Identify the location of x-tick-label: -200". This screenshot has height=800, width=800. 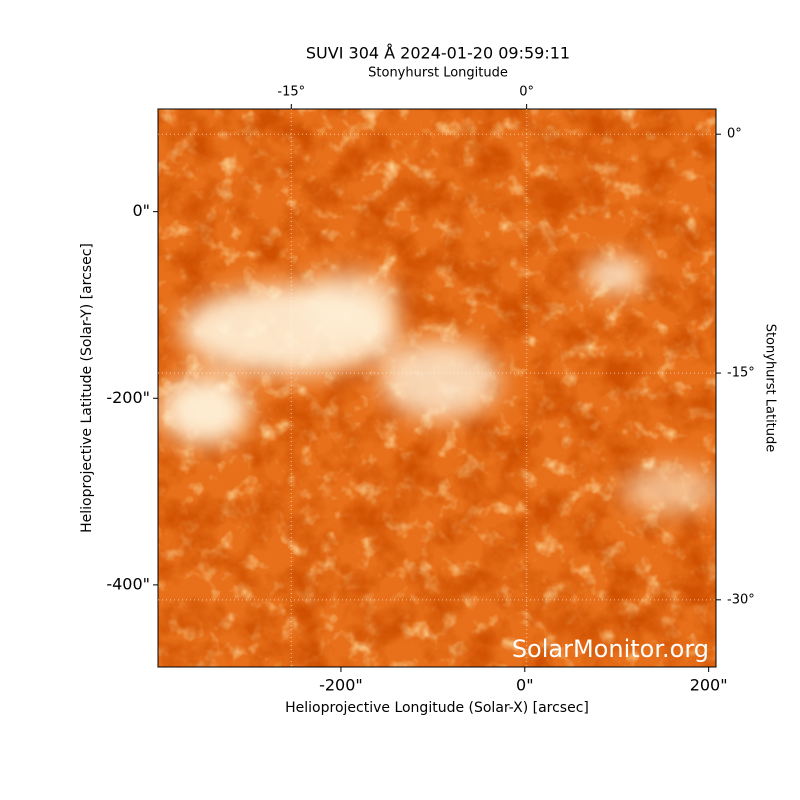
(341, 685).